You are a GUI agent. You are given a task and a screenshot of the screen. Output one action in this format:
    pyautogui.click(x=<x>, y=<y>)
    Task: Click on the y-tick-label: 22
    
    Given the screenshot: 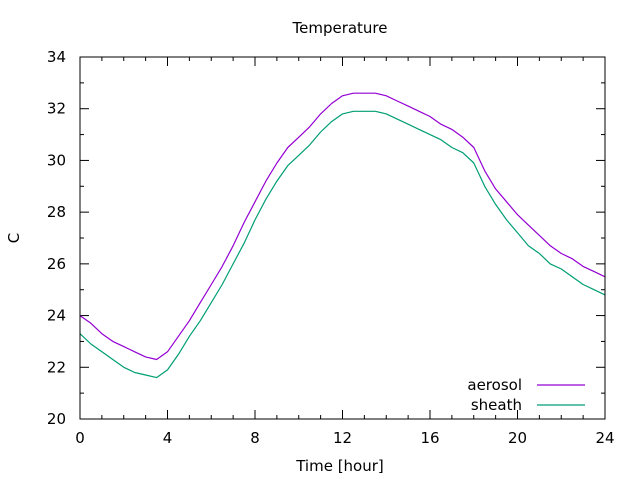 What is the action you would take?
    pyautogui.click(x=56, y=367)
    